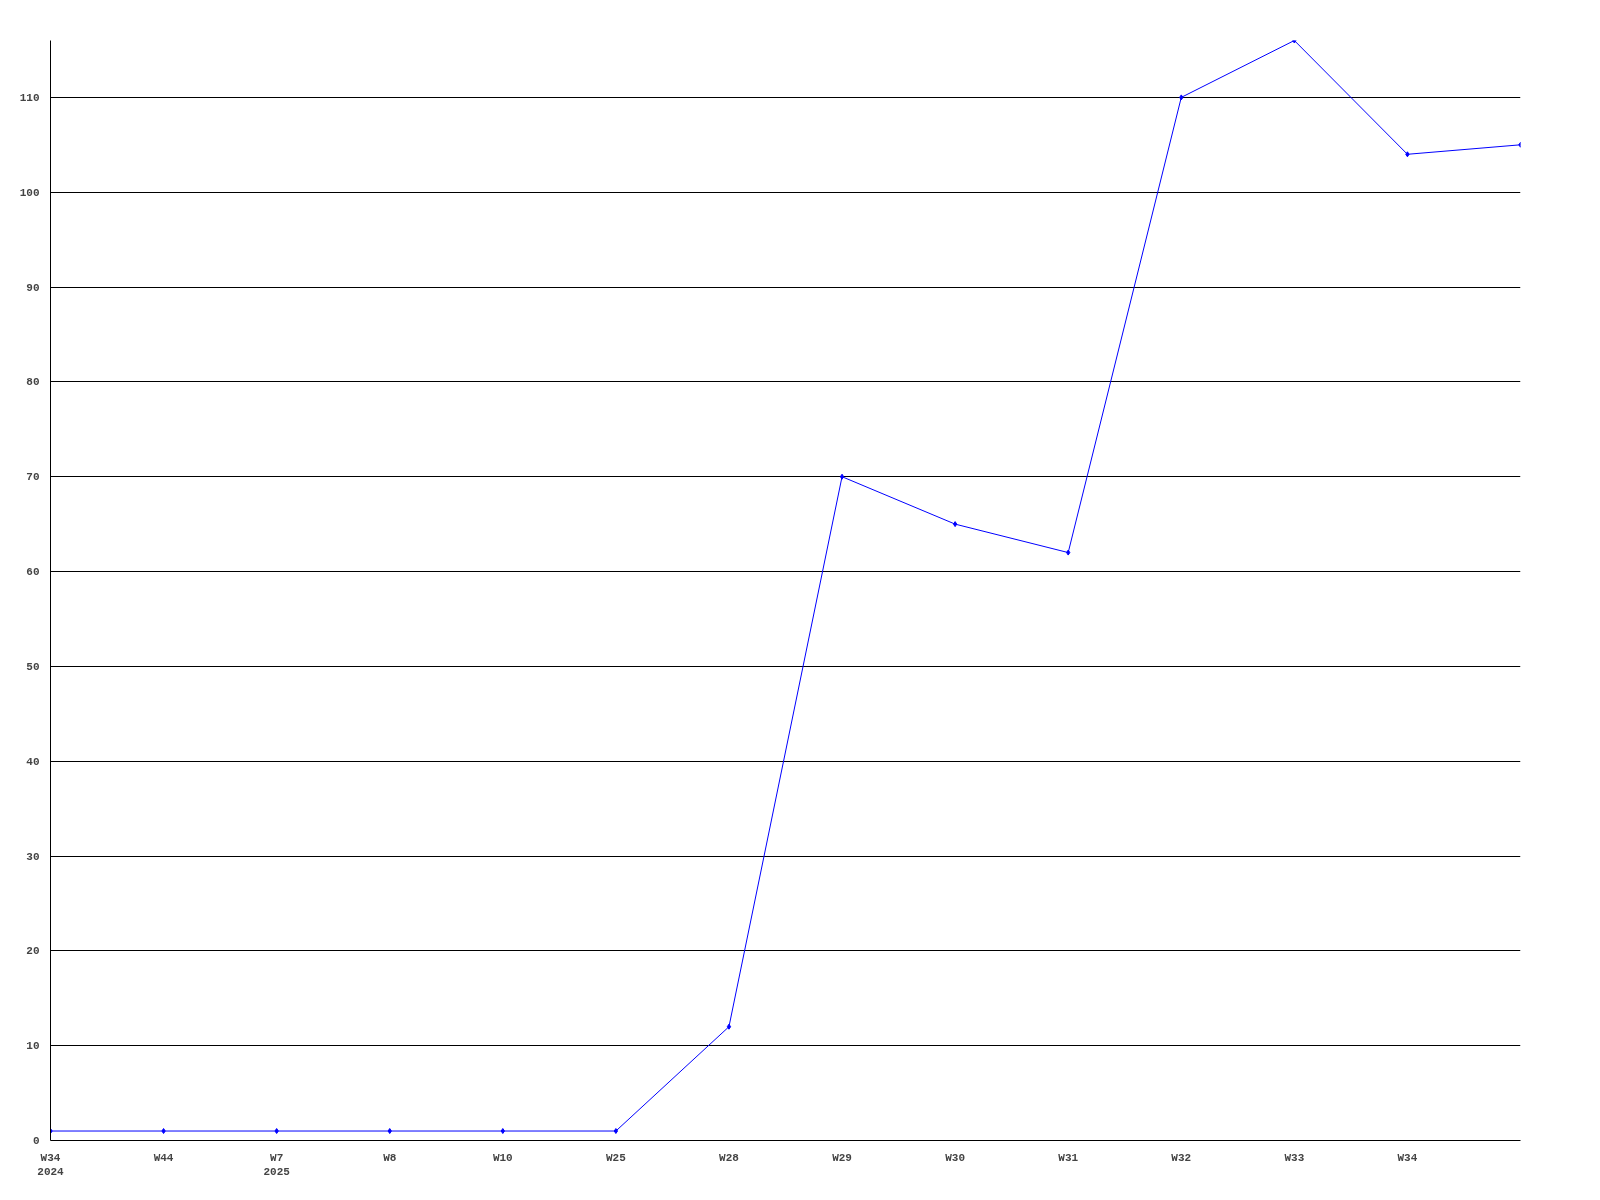  What do you see at coordinates (33, 572) in the screenshot?
I see `y-tick-label: 60` at bounding box center [33, 572].